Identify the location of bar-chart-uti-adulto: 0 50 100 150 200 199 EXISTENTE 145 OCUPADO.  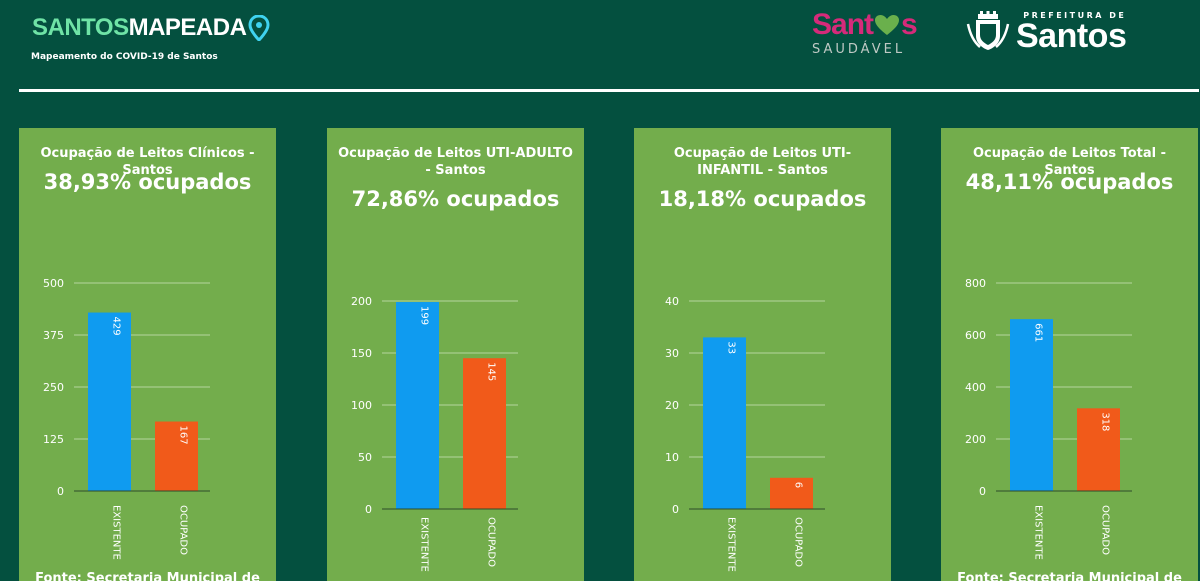
(434, 433).